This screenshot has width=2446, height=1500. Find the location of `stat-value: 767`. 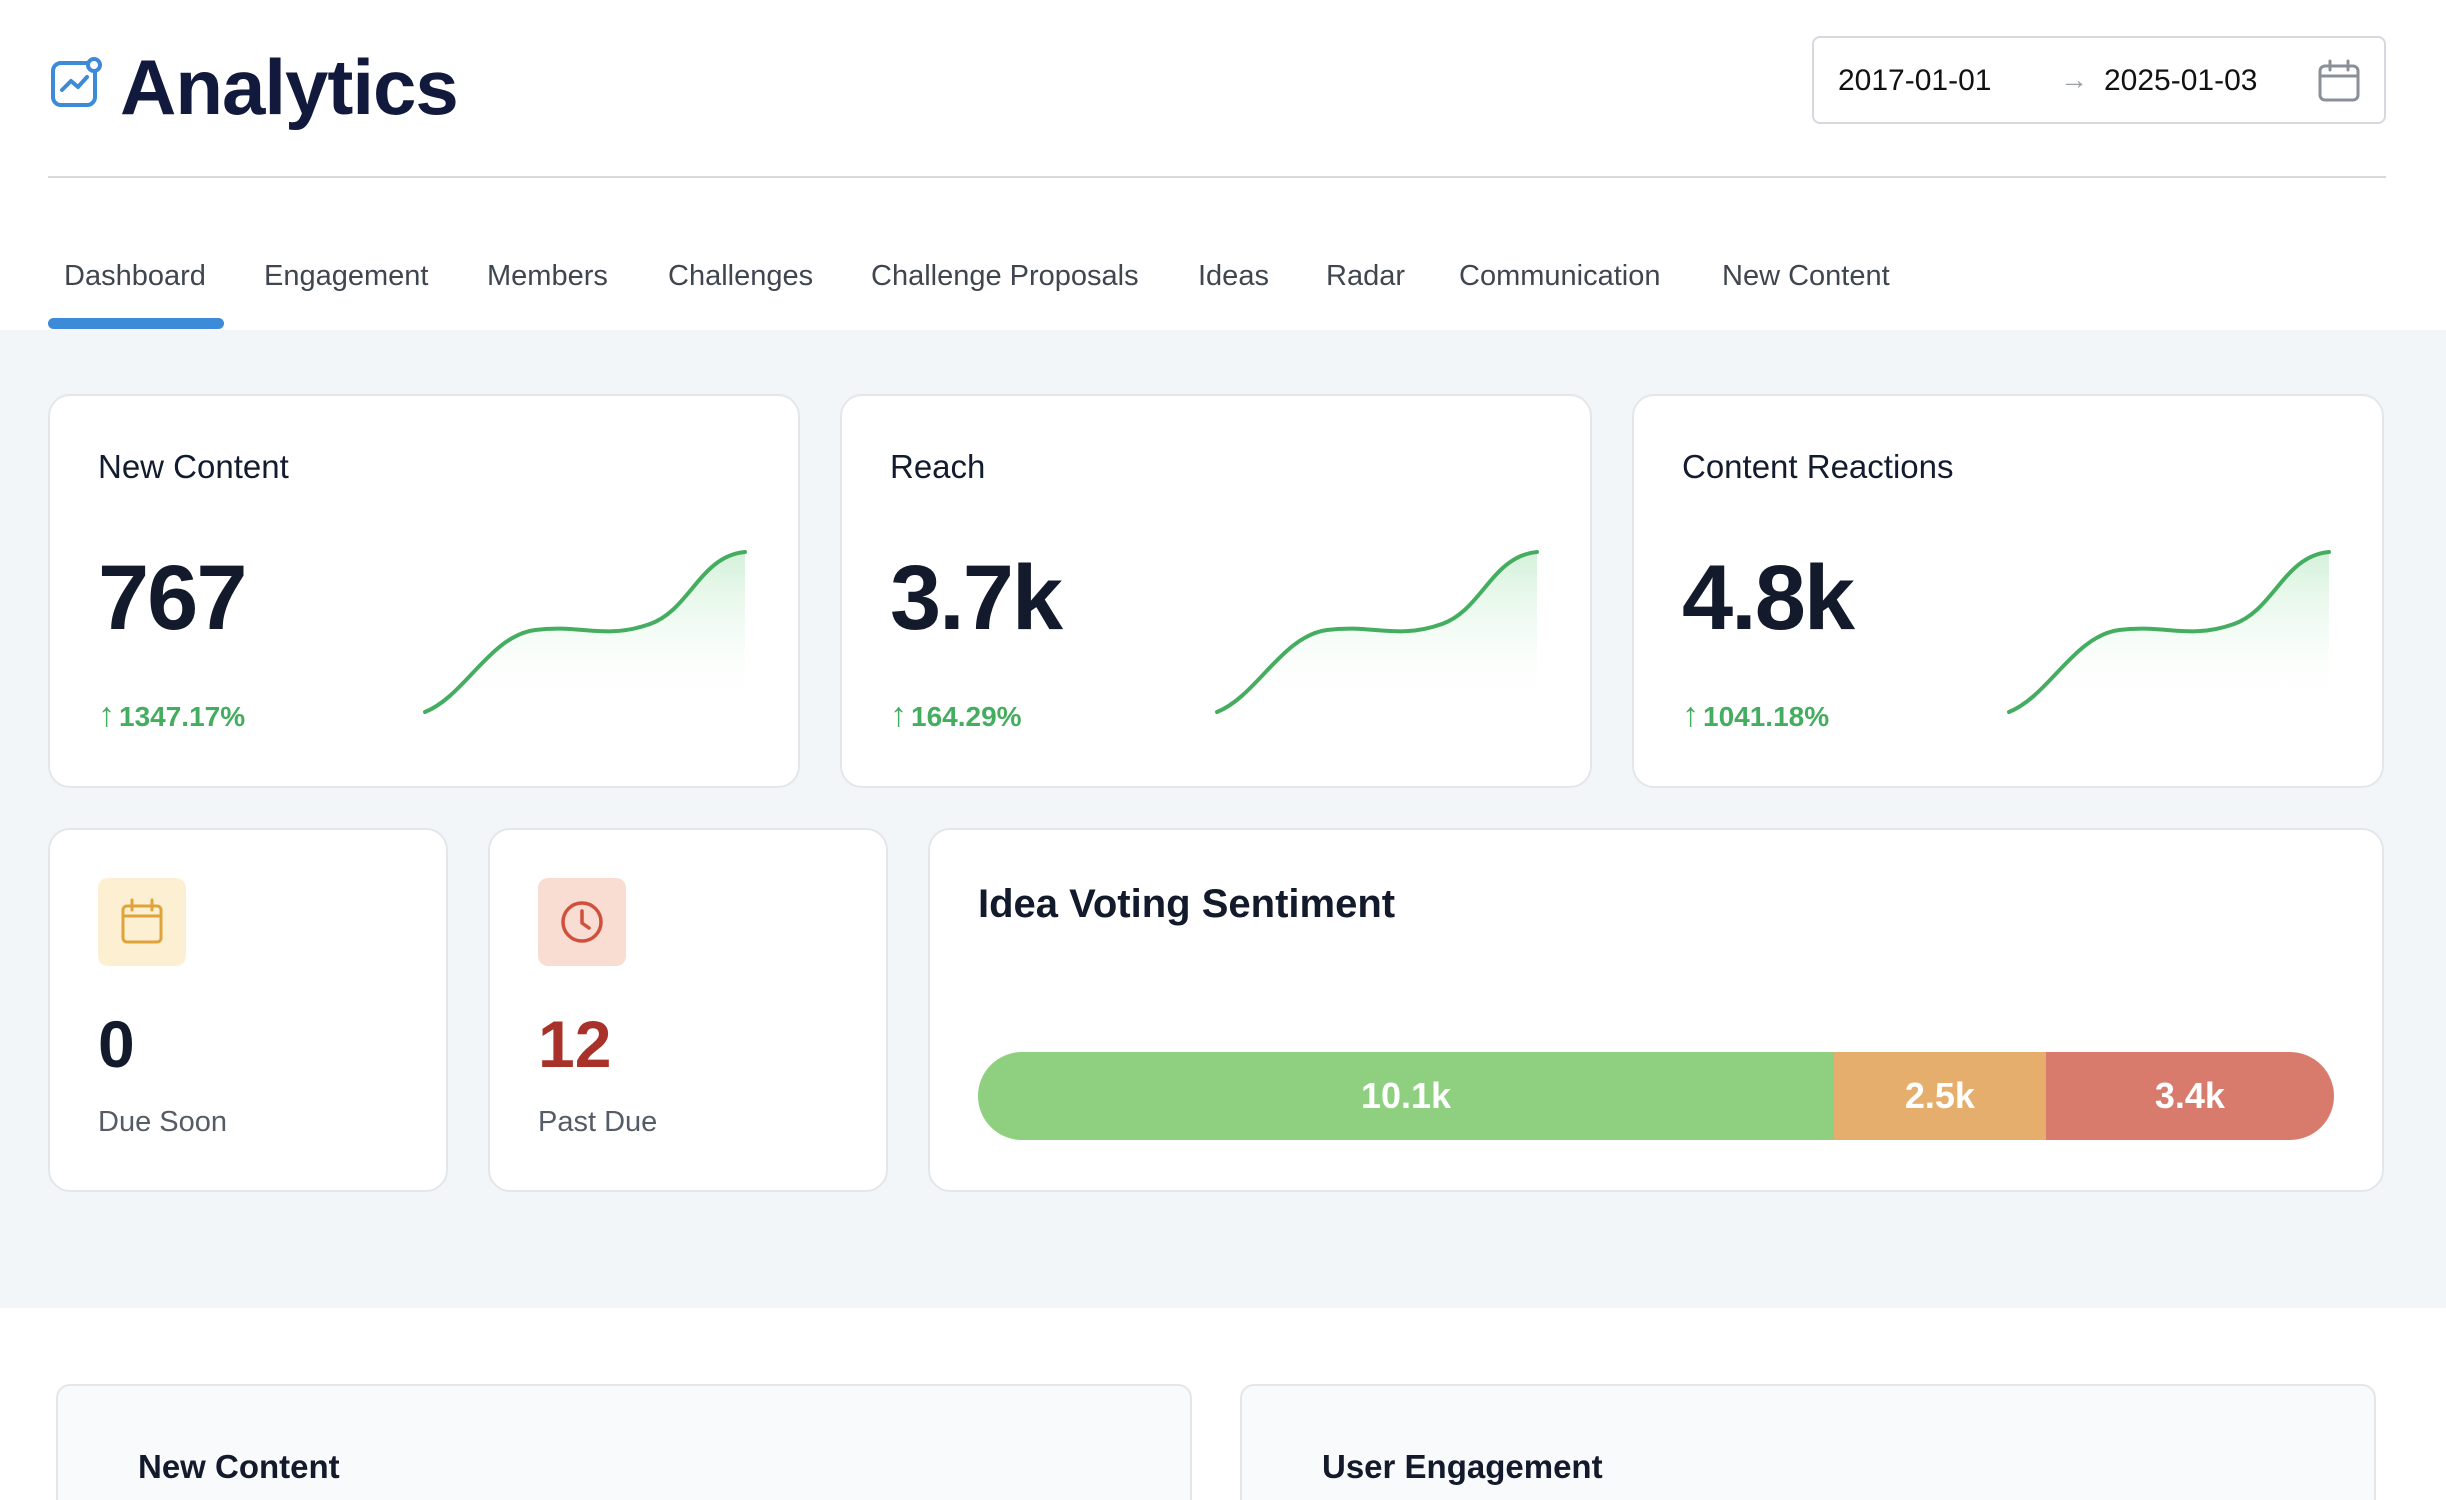

stat-value: 767 is located at coordinates (172, 598).